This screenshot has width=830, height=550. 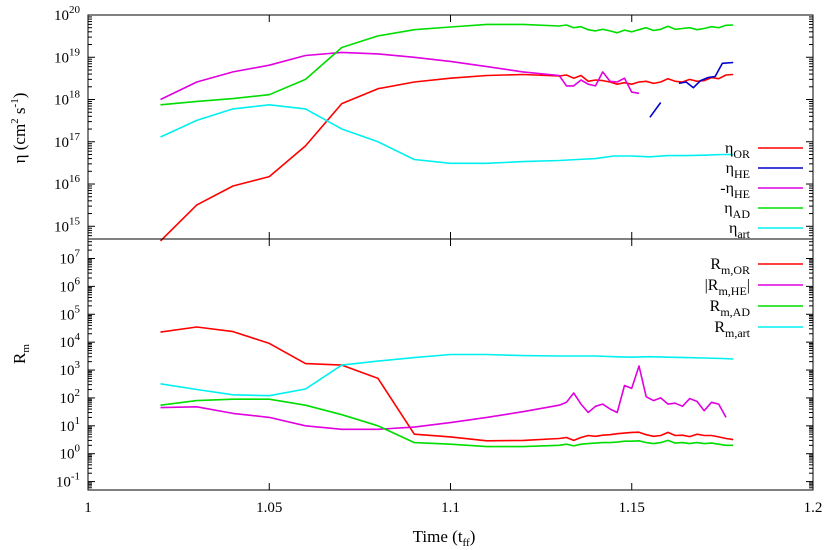 What do you see at coordinates (732, 329) in the screenshot?
I see `rm-legend-label-rm-art: Rm,art` at bounding box center [732, 329].